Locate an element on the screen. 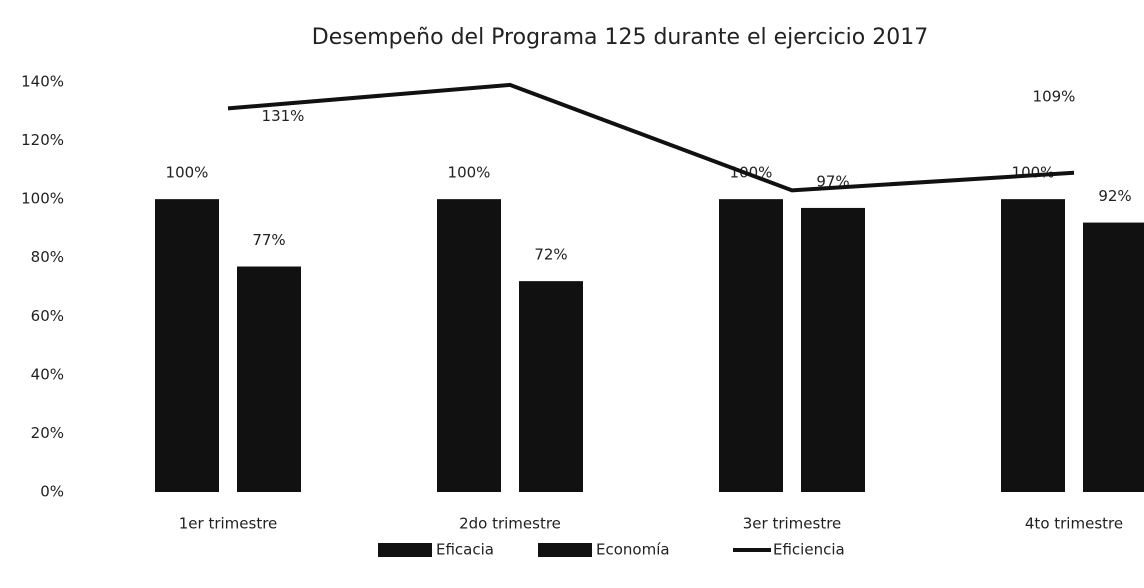 This screenshot has height=588, width=1144. y-tick-label: 140% is located at coordinates (42, 82).